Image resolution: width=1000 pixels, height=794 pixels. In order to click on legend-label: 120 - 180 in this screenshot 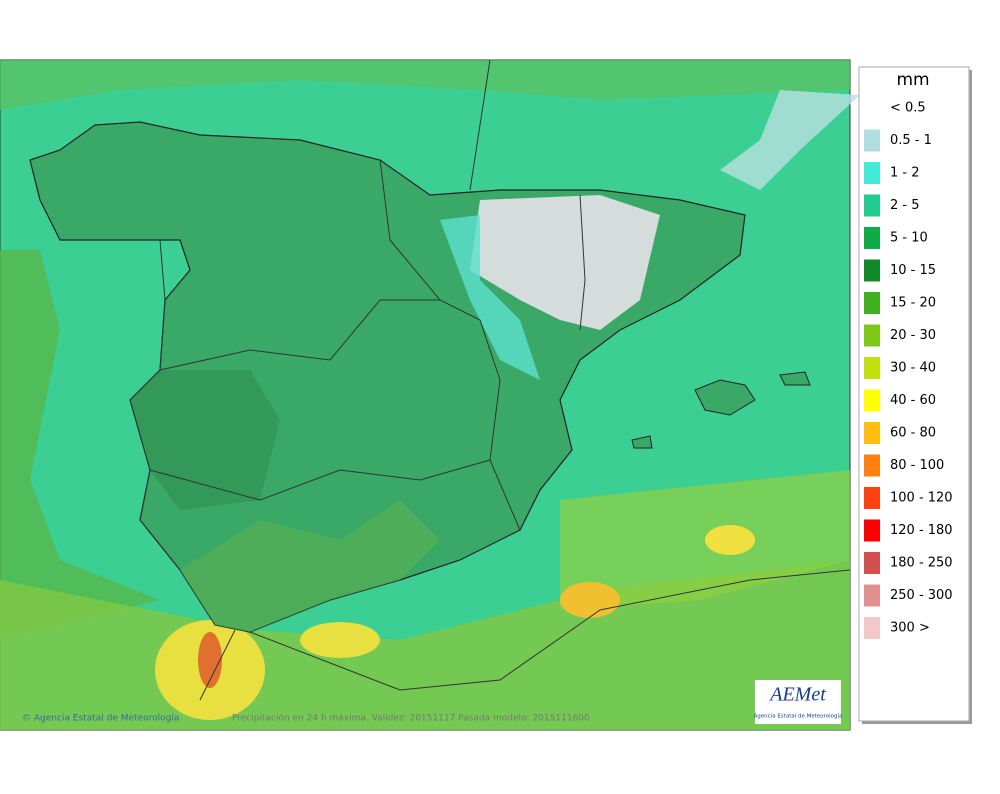, I will do `click(921, 530)`.